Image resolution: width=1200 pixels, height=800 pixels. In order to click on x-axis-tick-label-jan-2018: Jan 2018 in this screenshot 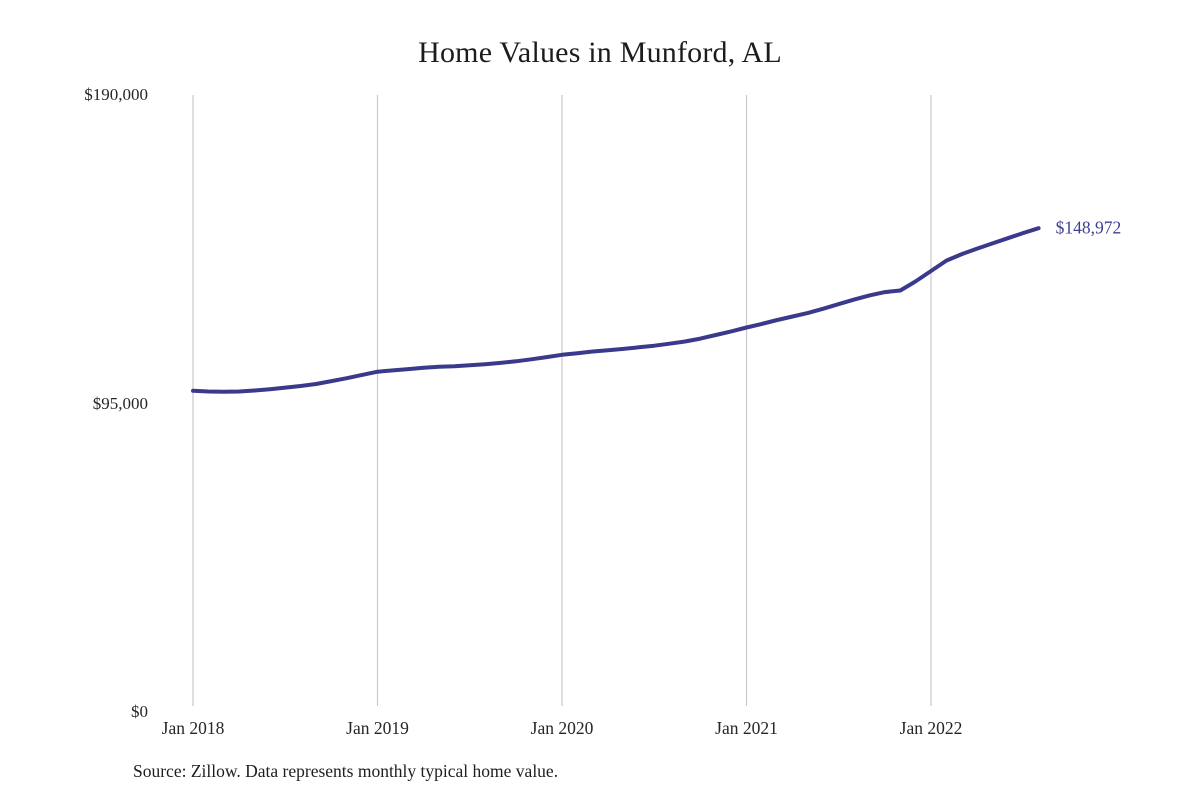, I will do `click(193, 728)`.